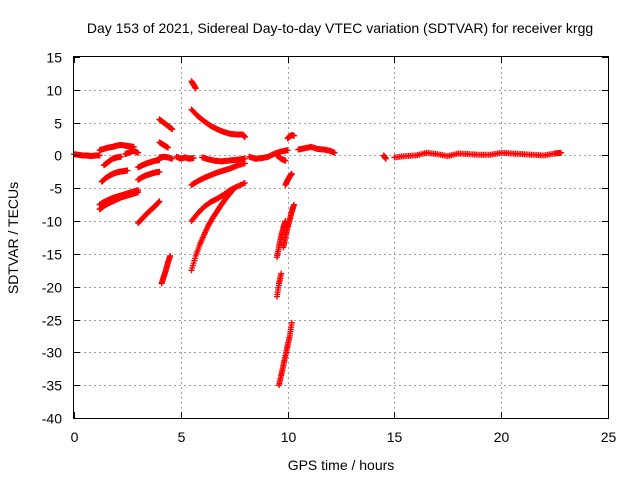 This screenshot has width=640, height=480. I want to click on x-tick-label: 15, so click(395, 437).